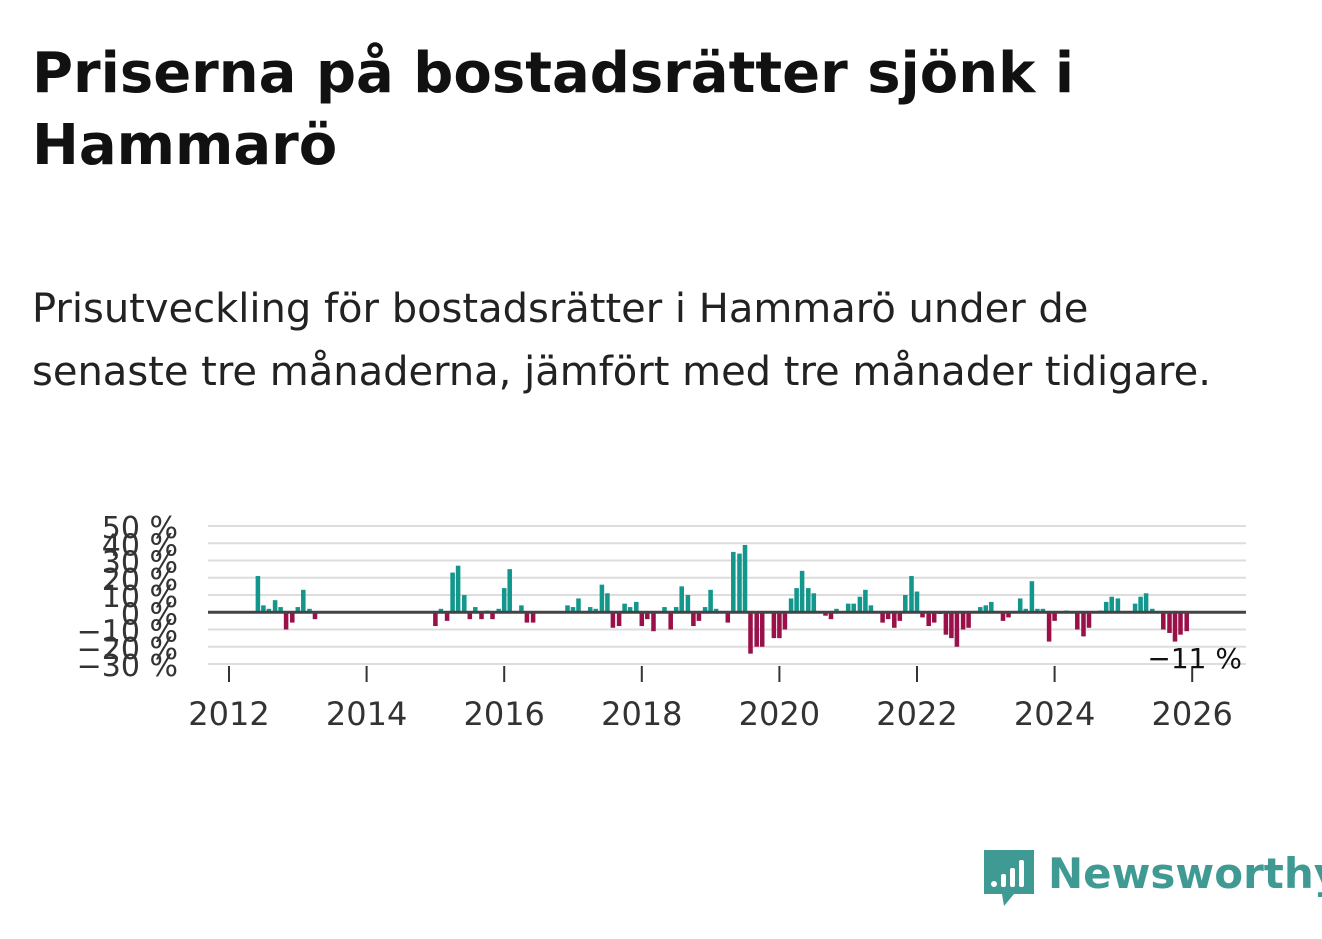  Describe the element at coordinates (1194, 658) in the screenshot. I see `annotations: −11 %` at that location.